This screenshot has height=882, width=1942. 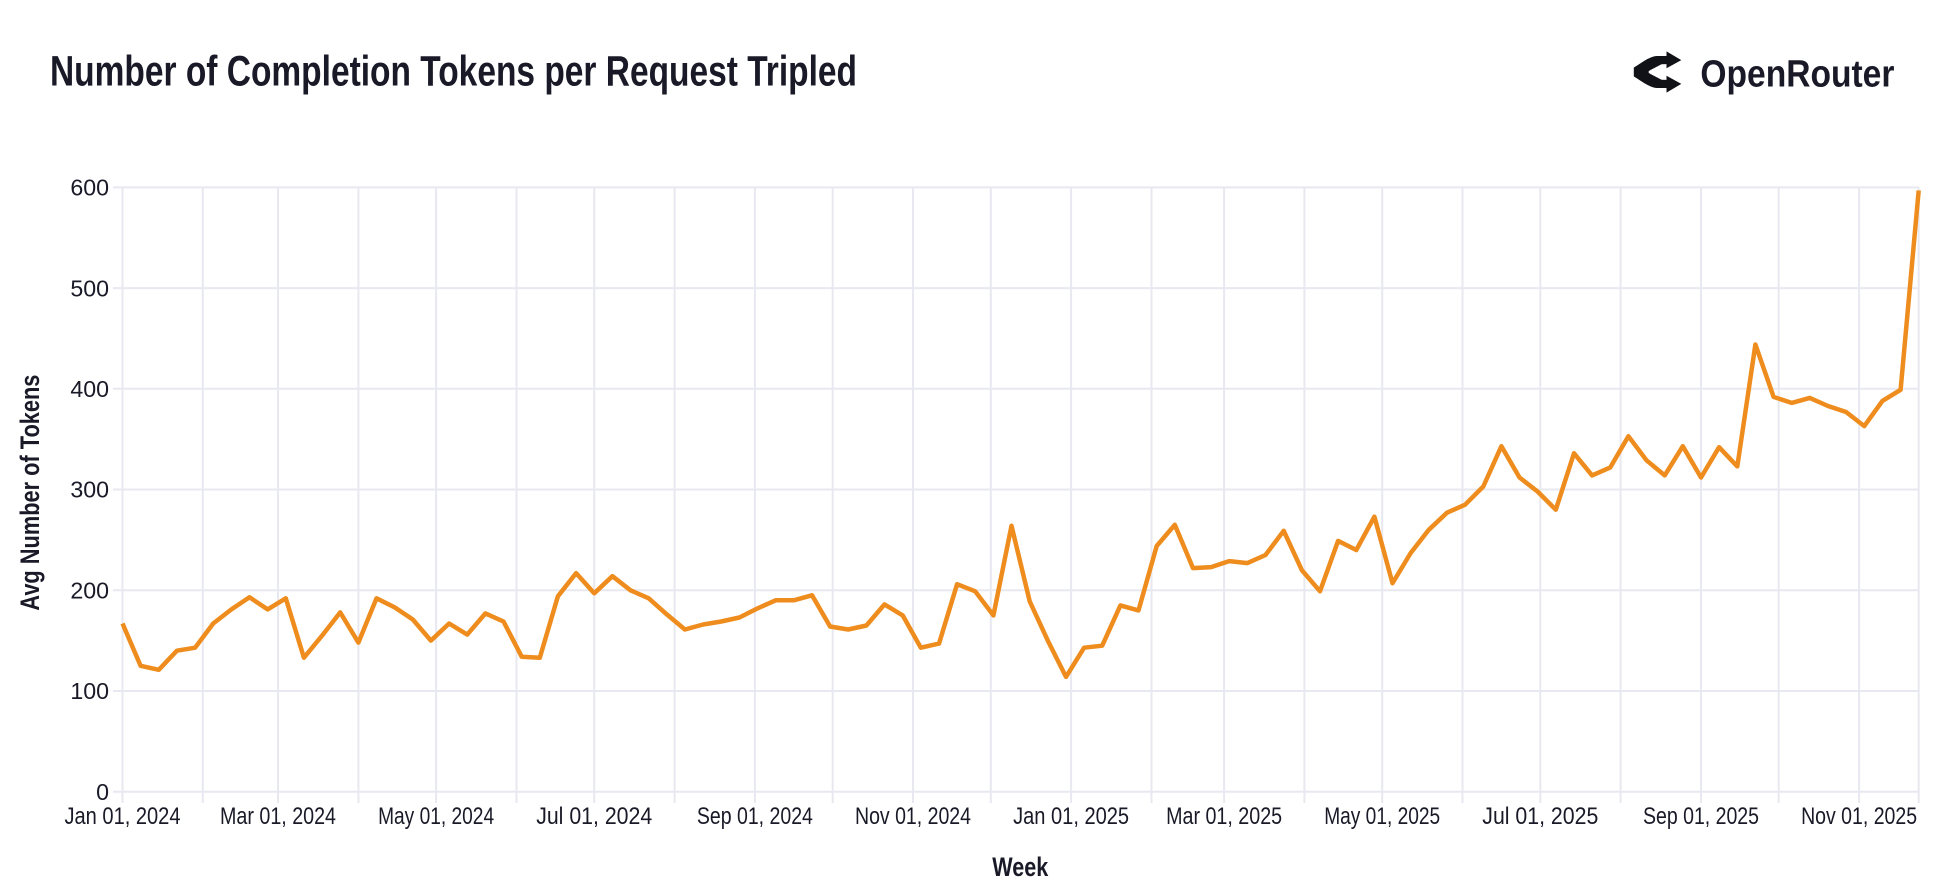 What do you see at coordinates (436, 816) in the screenshot?
I see `svg-text: May 01, 2024` at bounding box center [436, 816].